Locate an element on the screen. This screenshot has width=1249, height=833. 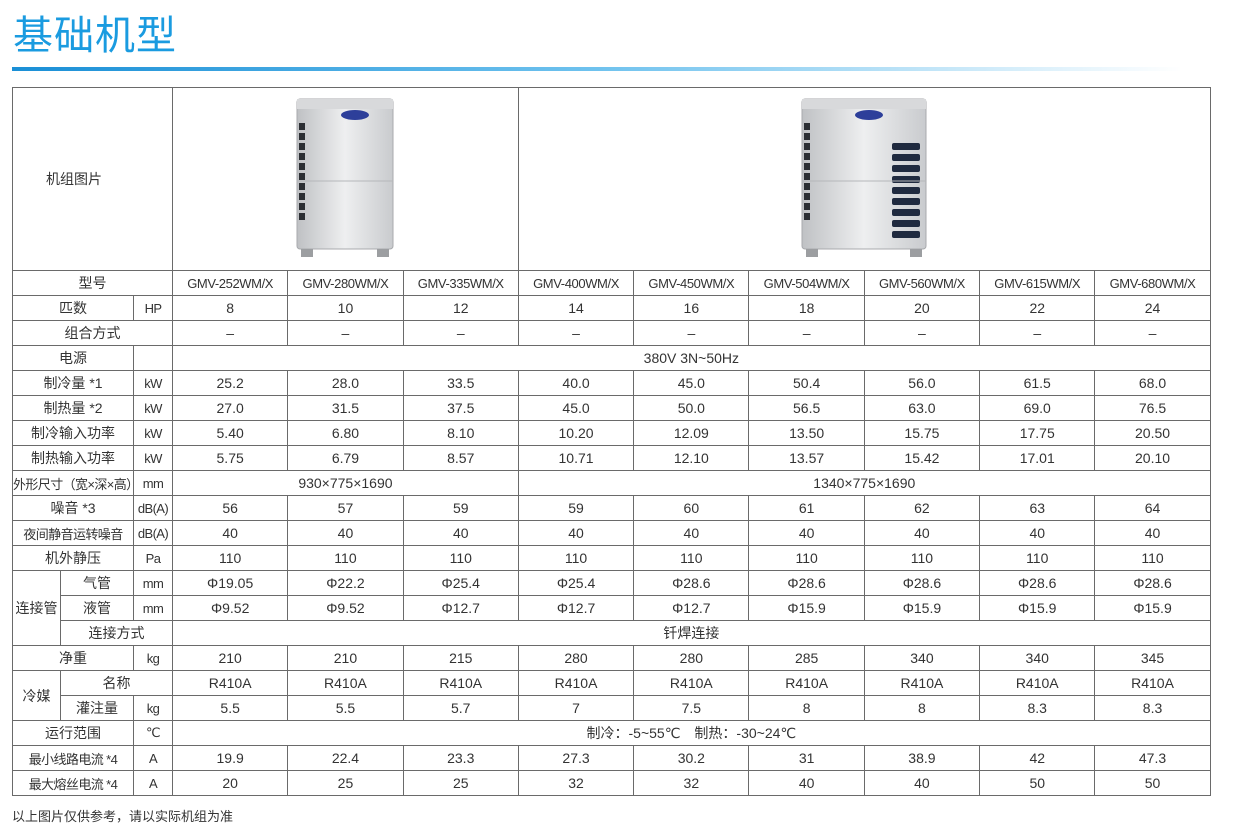
value-cell: 31.5 is located at coordinates (345, 408).